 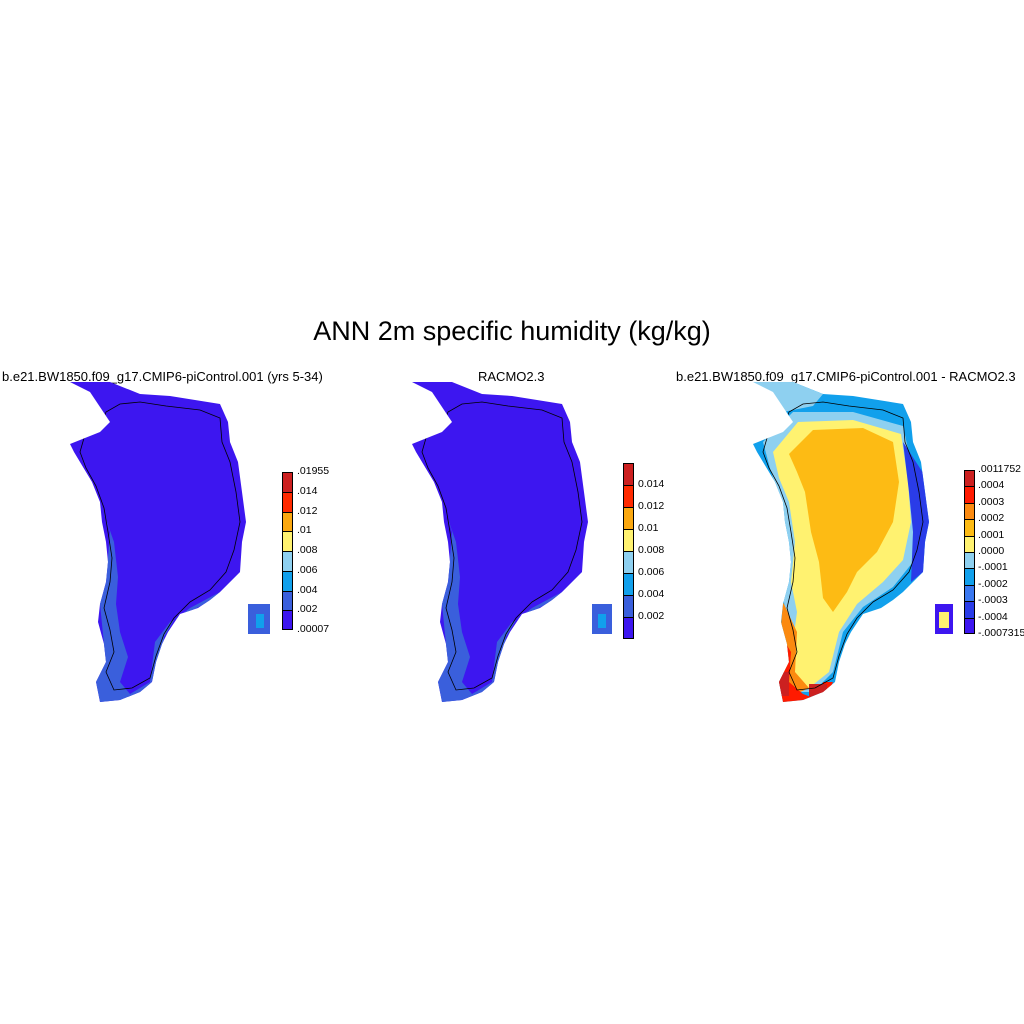 What do you see at coordinates (853, 542) in the screenshot?
I see `map-panel-diff` at bounding box center [853, 542].